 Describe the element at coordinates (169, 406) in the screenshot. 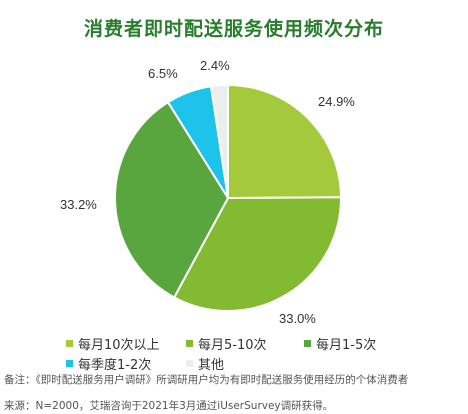

I see `footnote-source: 来源：N=2000，艾瑞咨询于2021年3月通过iUserSurvey调研获得。` at that location.